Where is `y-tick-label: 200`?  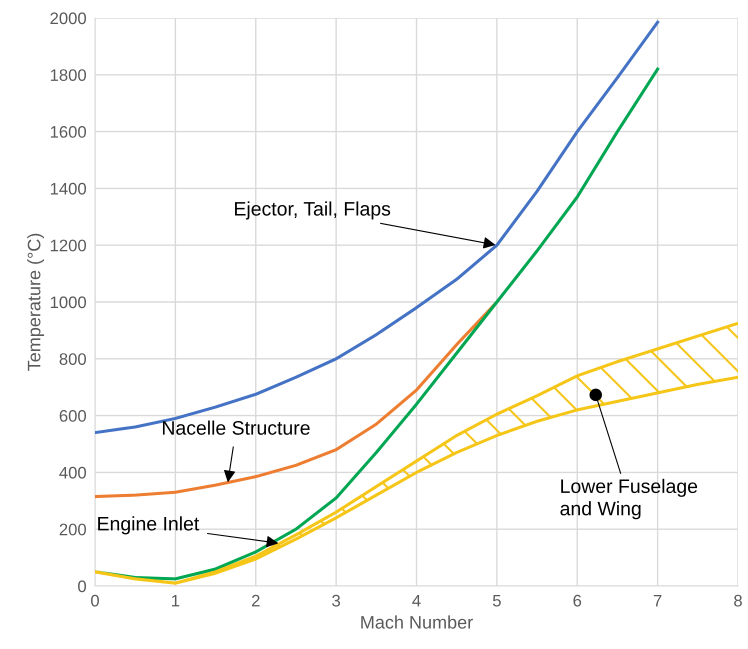
y-tick-label: 200 is located at coordinates (73, 530).